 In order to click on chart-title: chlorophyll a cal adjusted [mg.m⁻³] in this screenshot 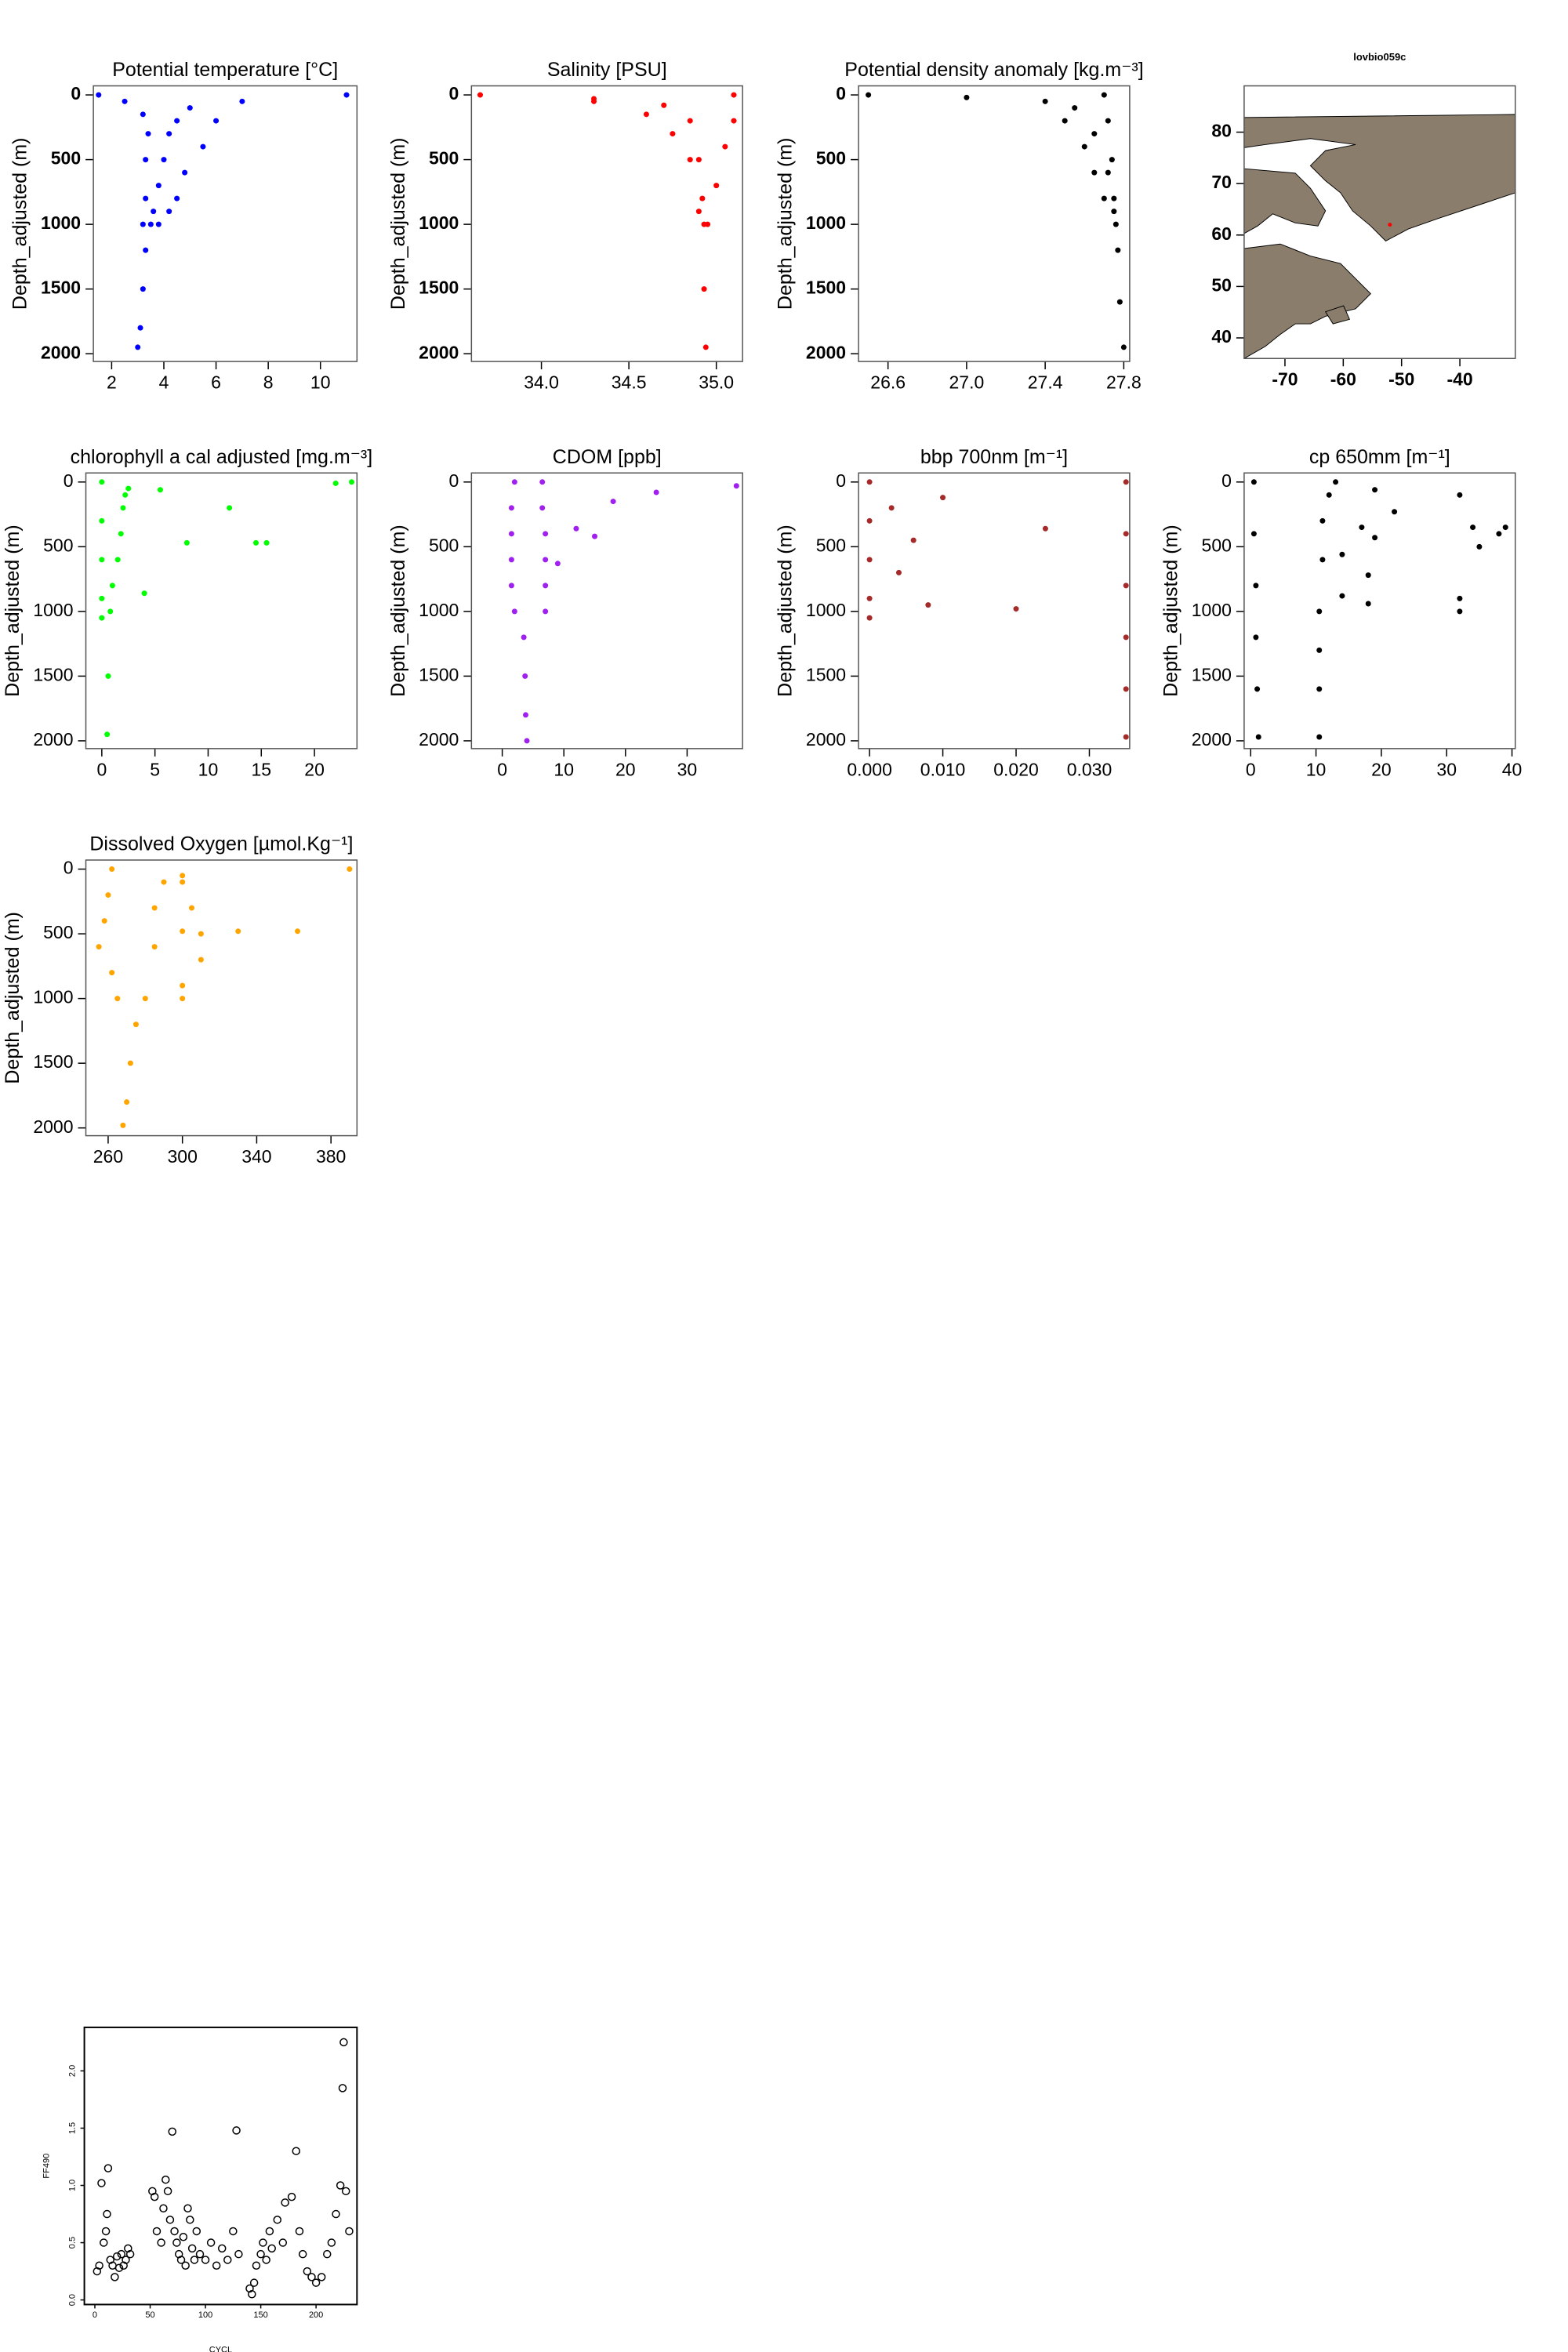, I will do `click(222, 457)`.